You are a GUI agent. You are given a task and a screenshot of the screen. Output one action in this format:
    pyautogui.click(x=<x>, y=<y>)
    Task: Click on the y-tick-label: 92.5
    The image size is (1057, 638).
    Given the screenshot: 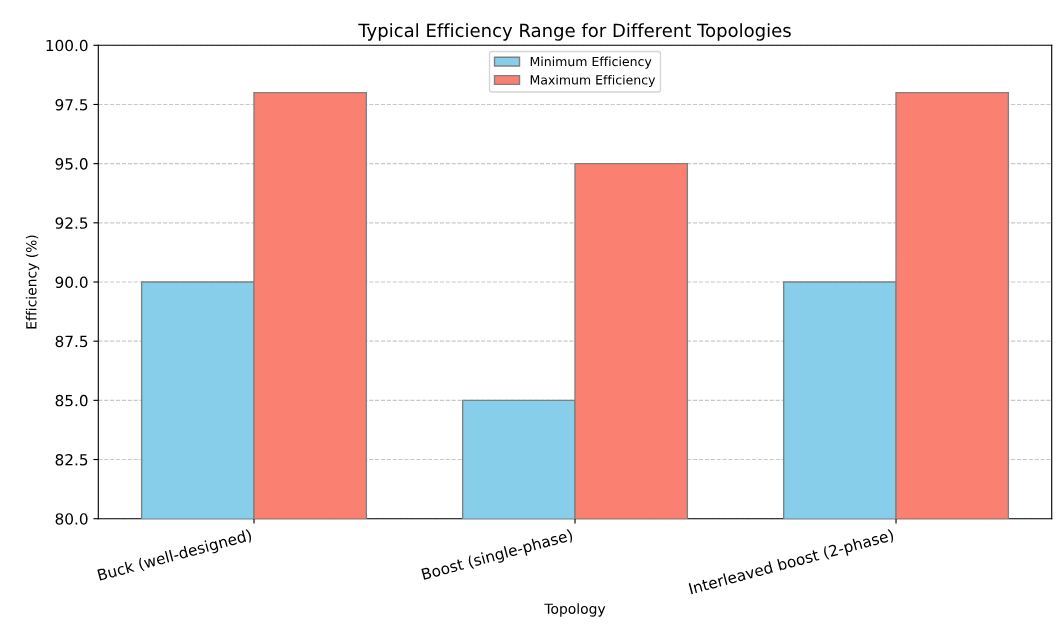 What is the action you would take?
    pyautogui.click(x=71, y=223)
    